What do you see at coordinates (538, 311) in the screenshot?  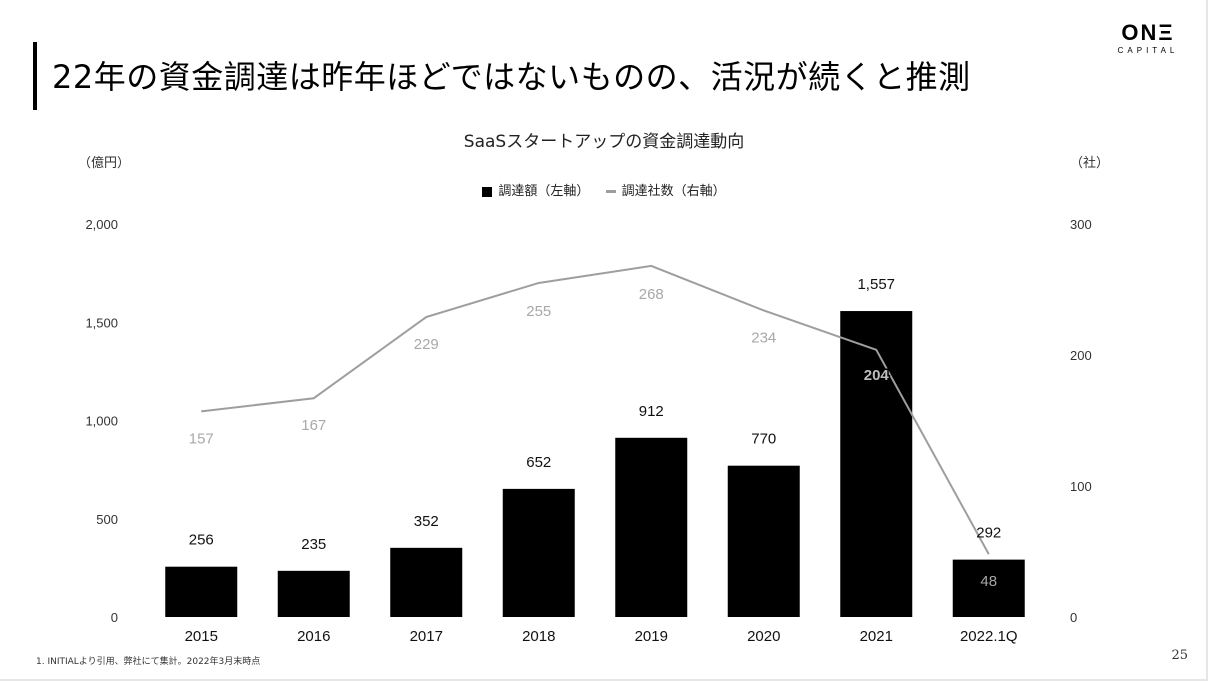 I see `line-data-label: 255` at bounding box center [538, 311].